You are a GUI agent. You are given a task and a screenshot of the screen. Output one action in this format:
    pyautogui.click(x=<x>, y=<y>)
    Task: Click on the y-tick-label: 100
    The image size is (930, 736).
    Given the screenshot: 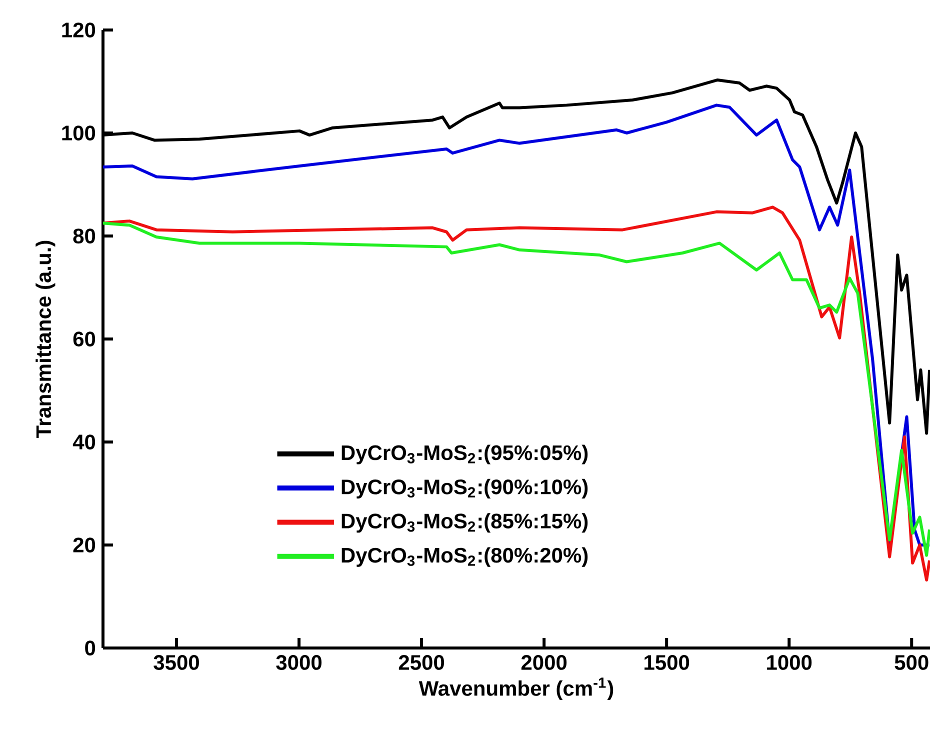 What is the action you would take?
    pyautogui.click(x=79, y=133)
    